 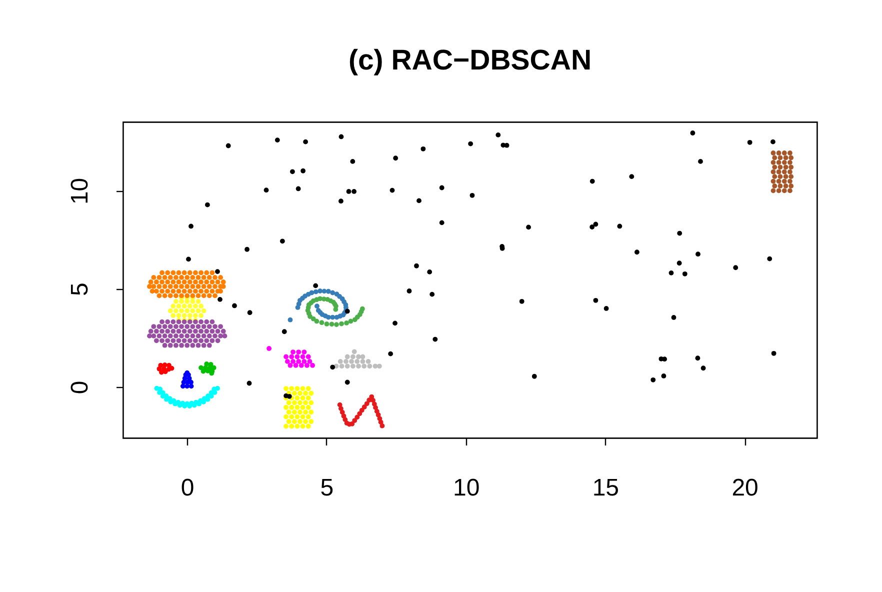 I want to click on chart-title: (c) RAC−DBSCAN, so click(x=470, y=60).